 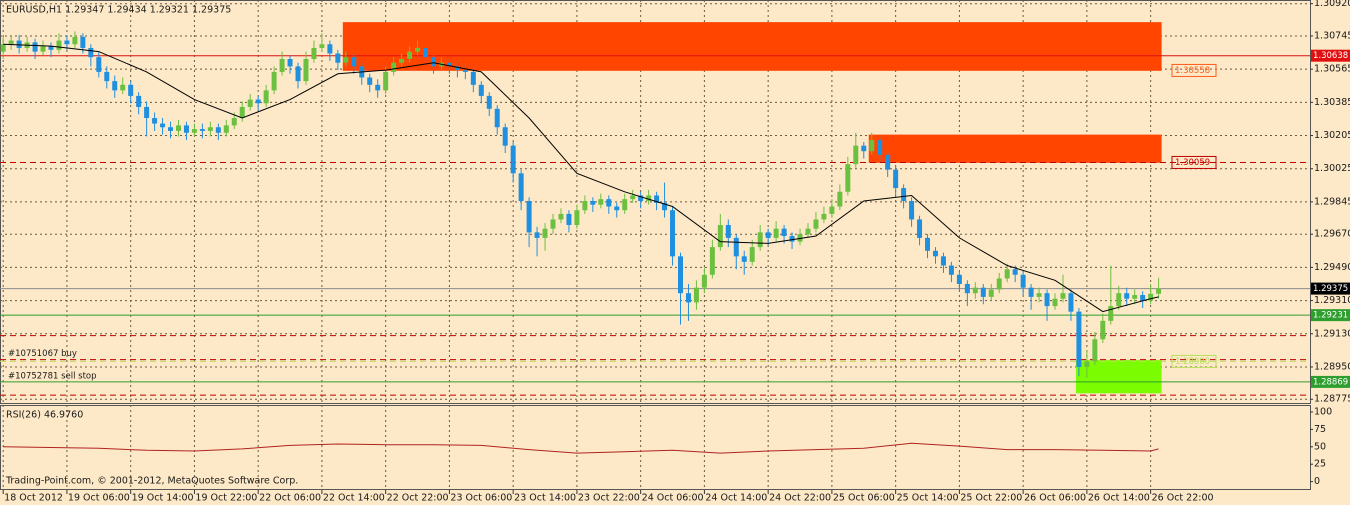 I want to click on x-tick-label: 24 Oct 22:00, so click(x=800, y=498).